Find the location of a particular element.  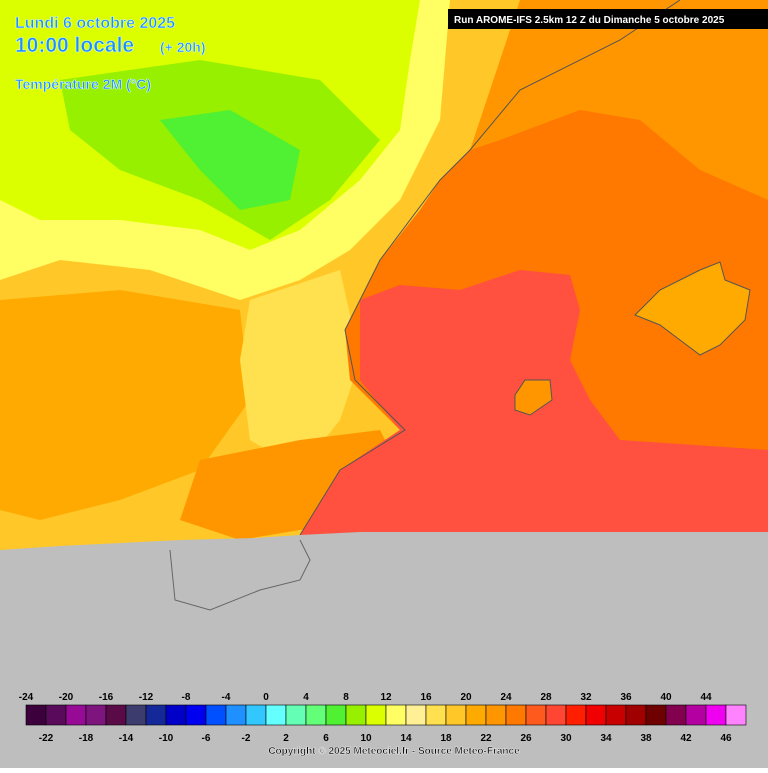

legend-label: 16 is located at coordinates (426, 697).